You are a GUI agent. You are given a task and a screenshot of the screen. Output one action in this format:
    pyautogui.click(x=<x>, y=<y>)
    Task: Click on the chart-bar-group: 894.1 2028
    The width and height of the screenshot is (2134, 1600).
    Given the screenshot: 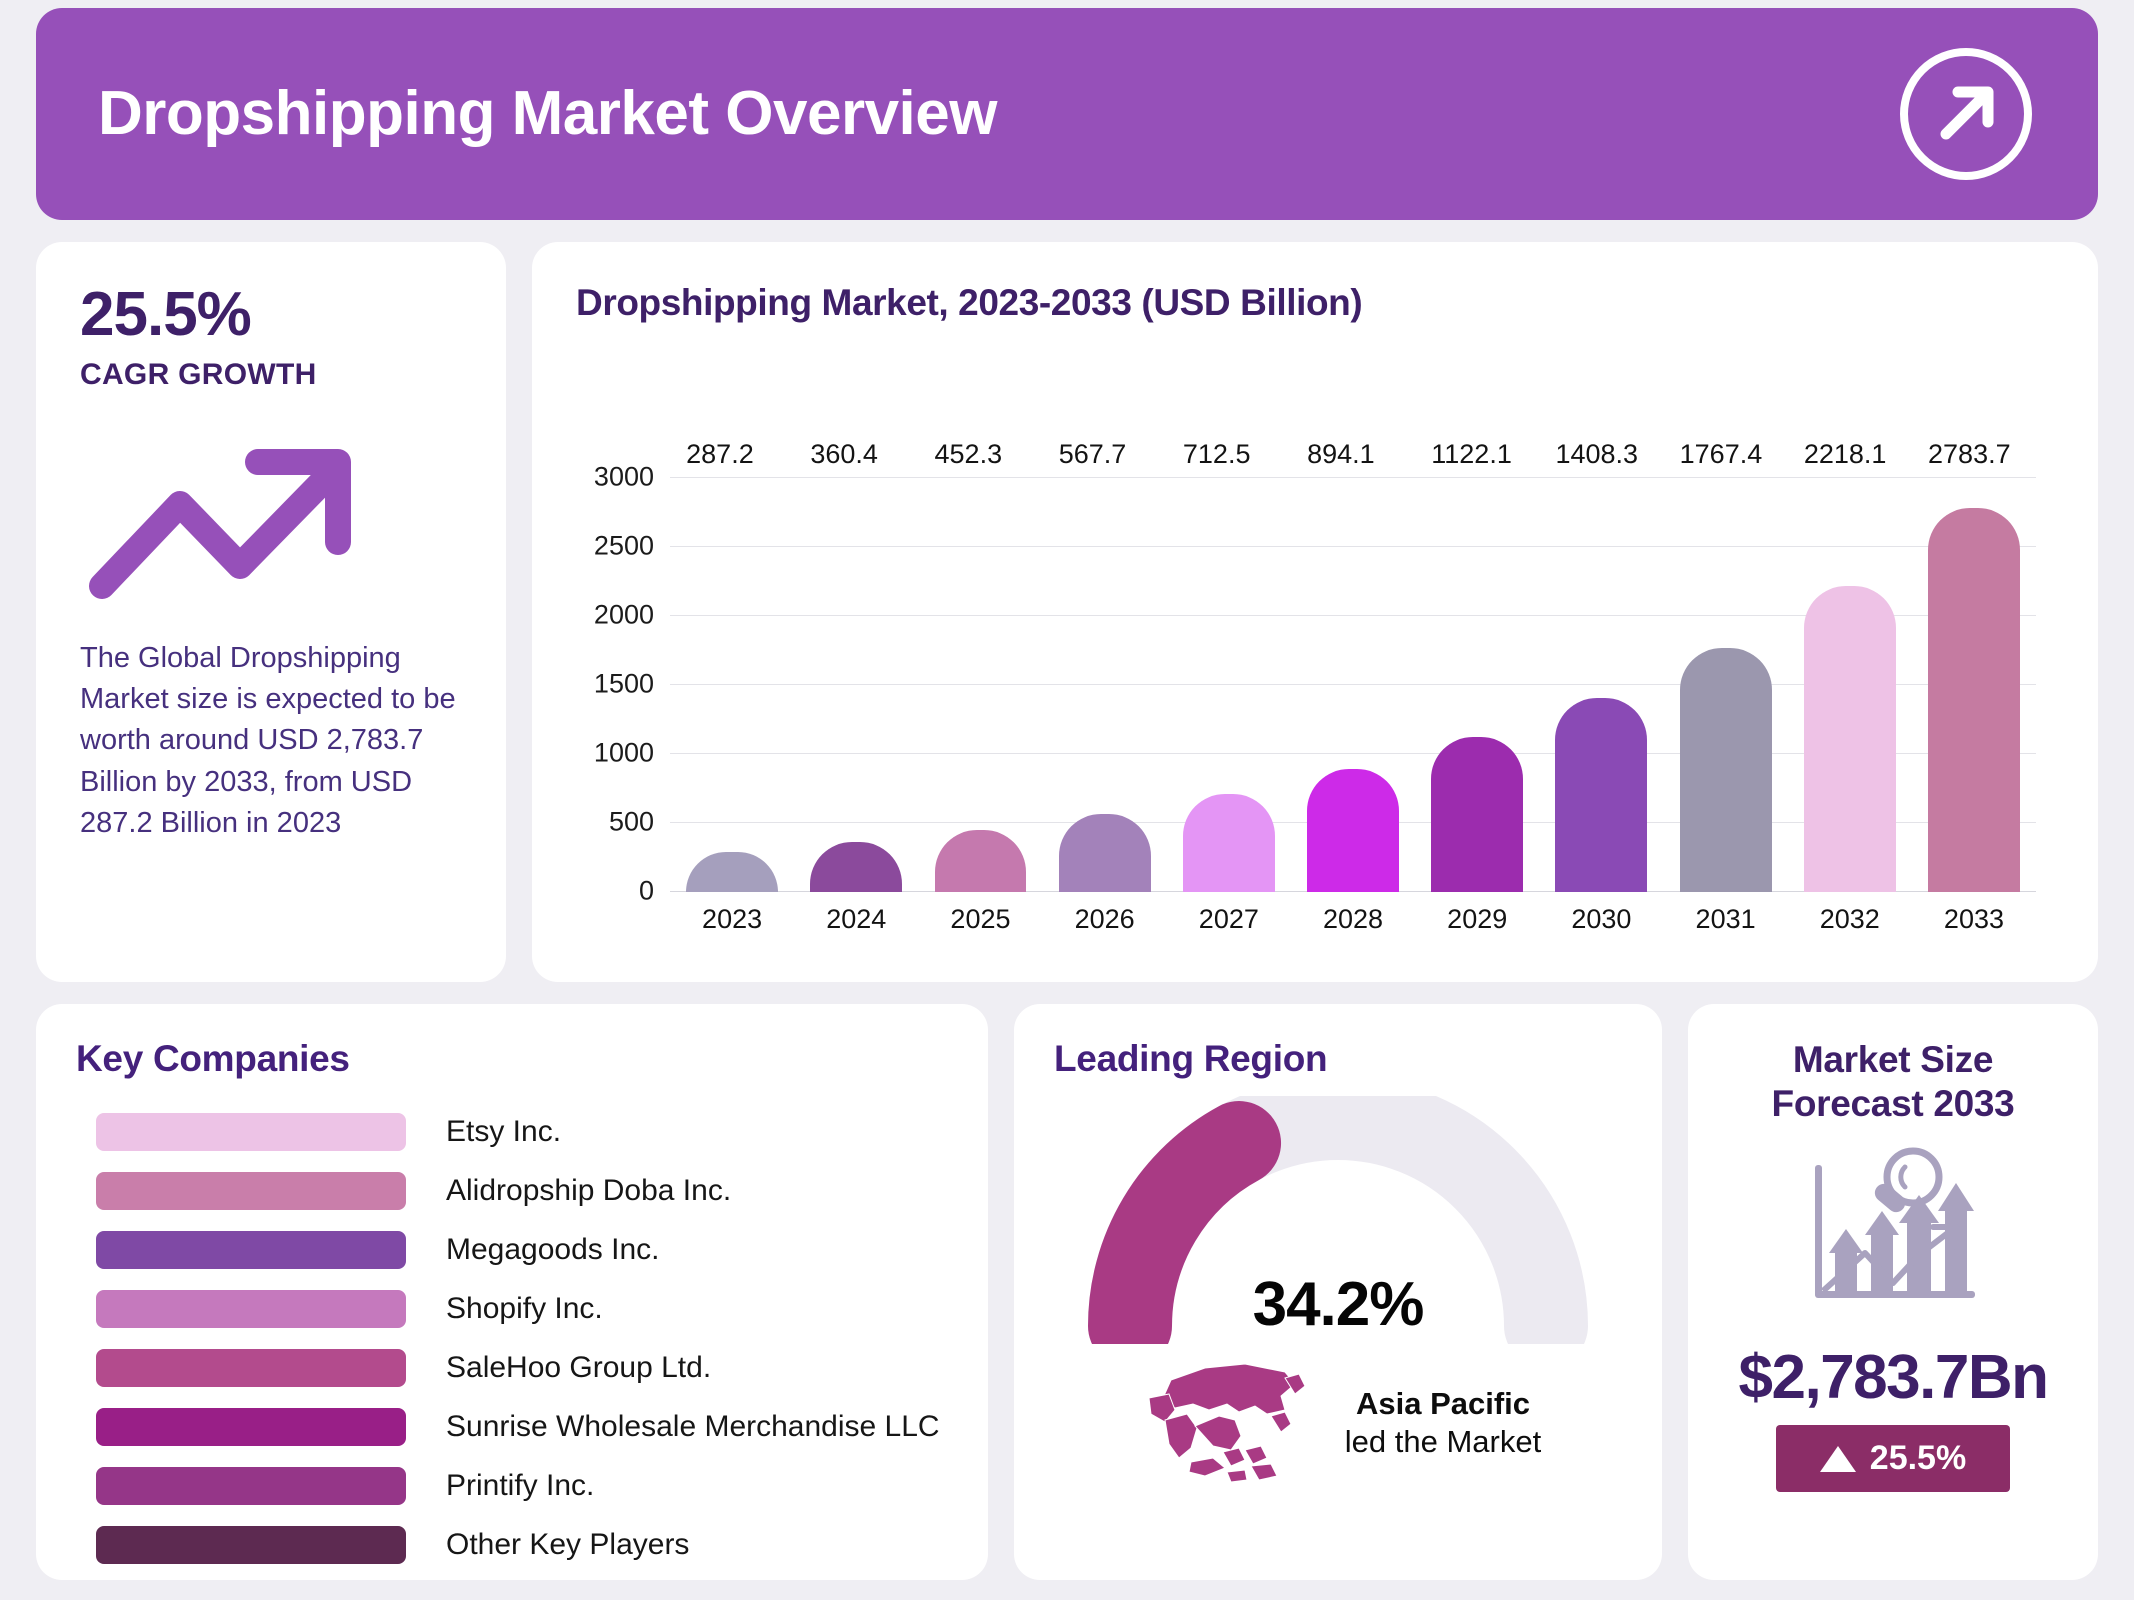 What is the action you would take?
    pyautogui.click(x=1353, y=686)
    